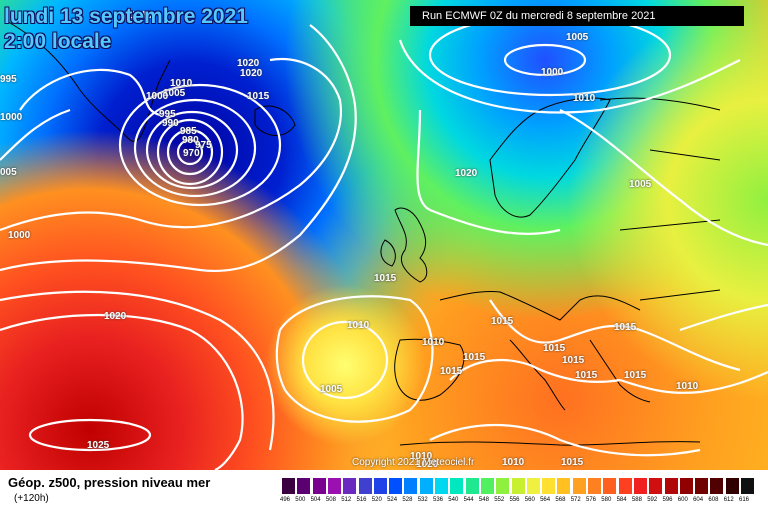 The height and width of the screenshot is (512, 768). I want to click on legend-label: 584, so click(621, 500).